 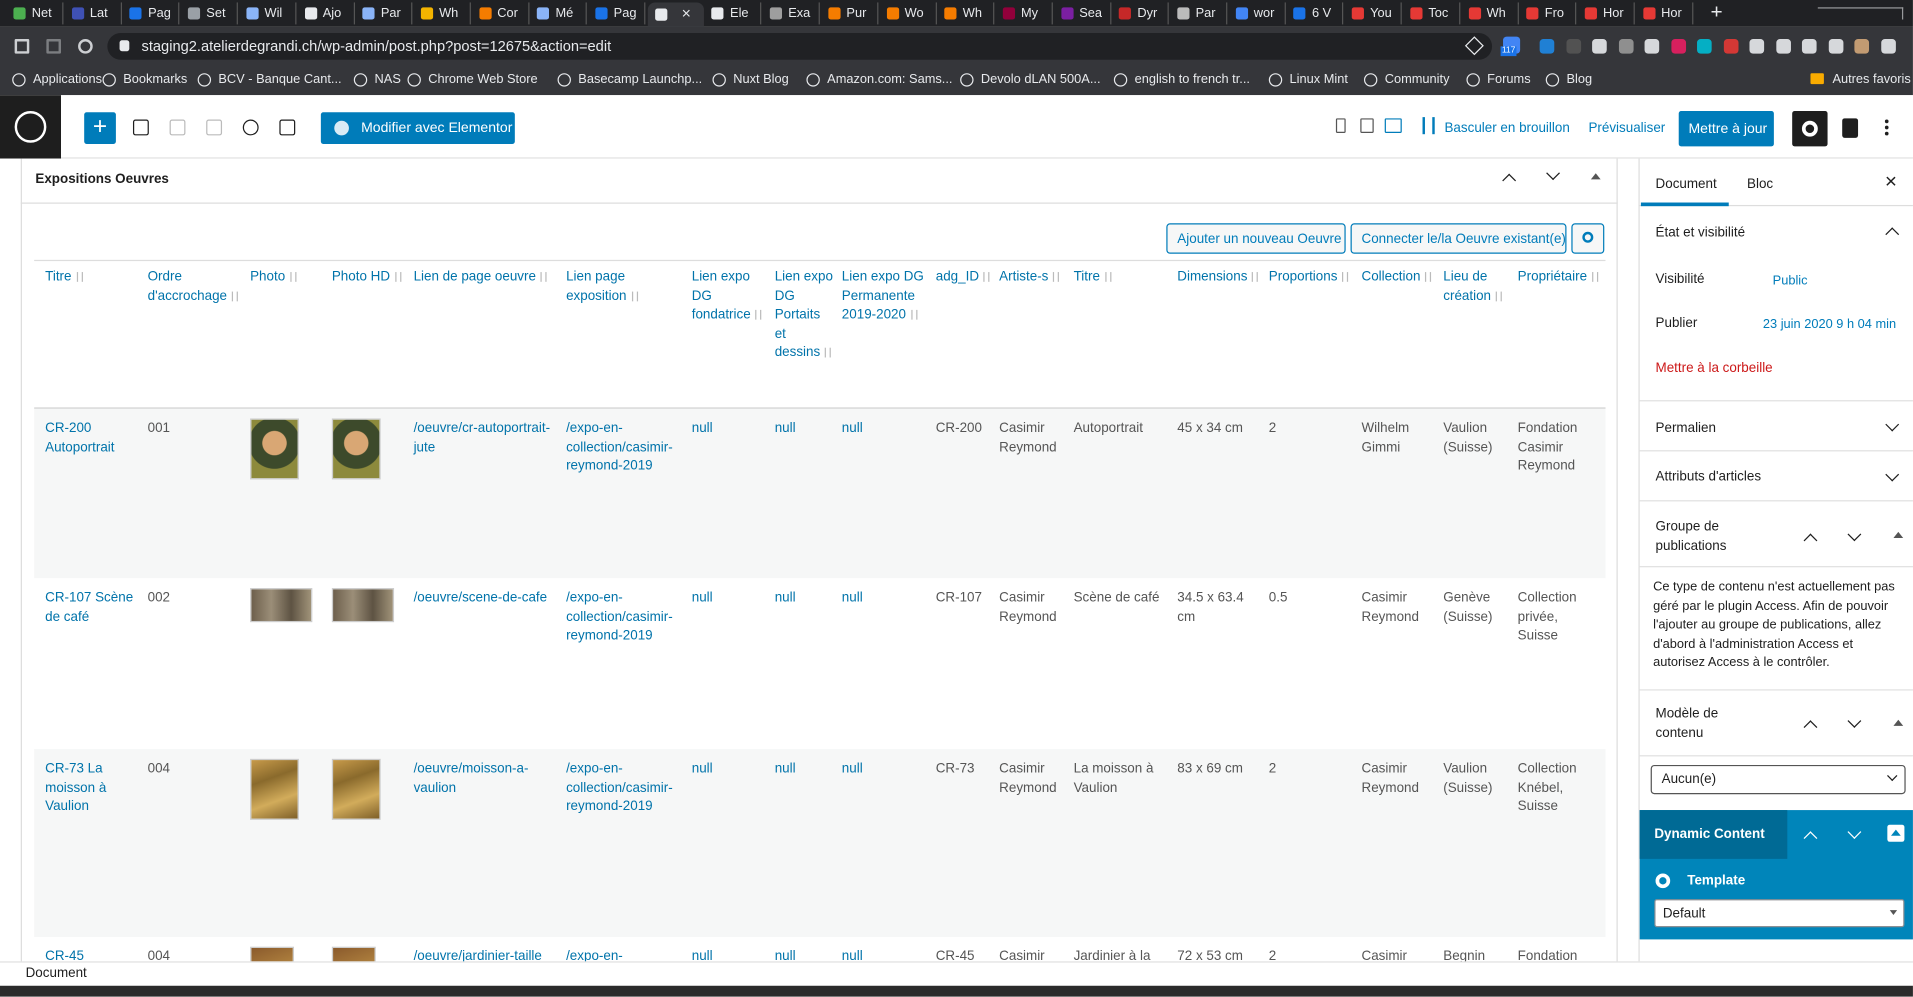 I want to click on add-oeuvre-button: Ajouter un nouveau Oeuvre, so click(x=1256, y=238).